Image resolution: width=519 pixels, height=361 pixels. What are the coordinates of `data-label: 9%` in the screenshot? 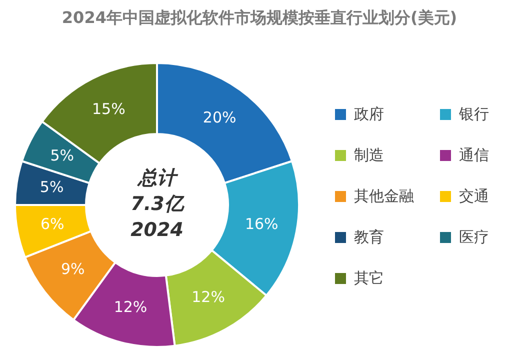 It's located at (72, 269).